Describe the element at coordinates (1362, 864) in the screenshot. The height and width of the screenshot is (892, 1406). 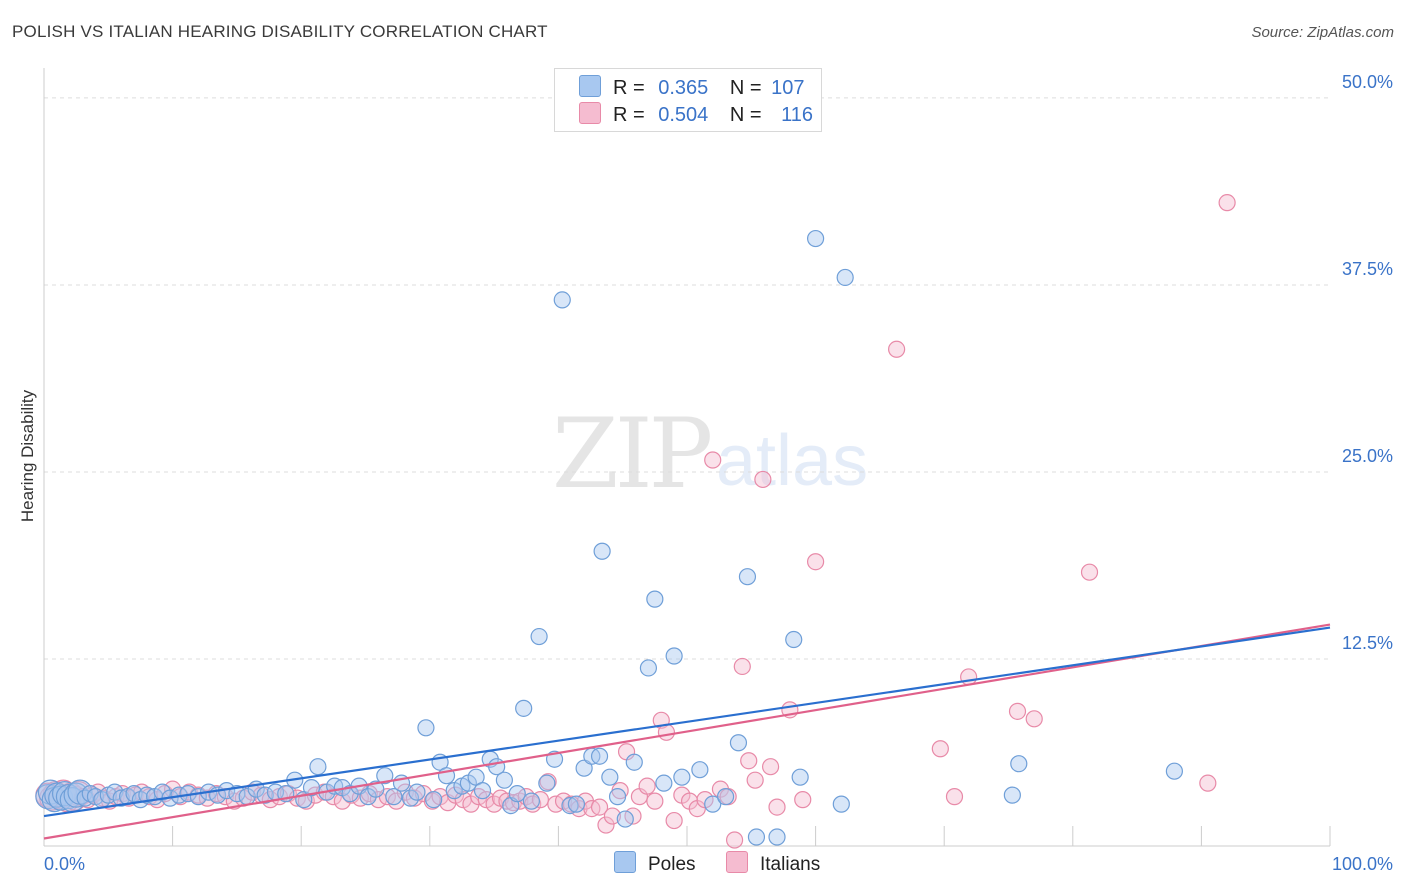
I see `x-tick-label-max: 100.0%` at that location.